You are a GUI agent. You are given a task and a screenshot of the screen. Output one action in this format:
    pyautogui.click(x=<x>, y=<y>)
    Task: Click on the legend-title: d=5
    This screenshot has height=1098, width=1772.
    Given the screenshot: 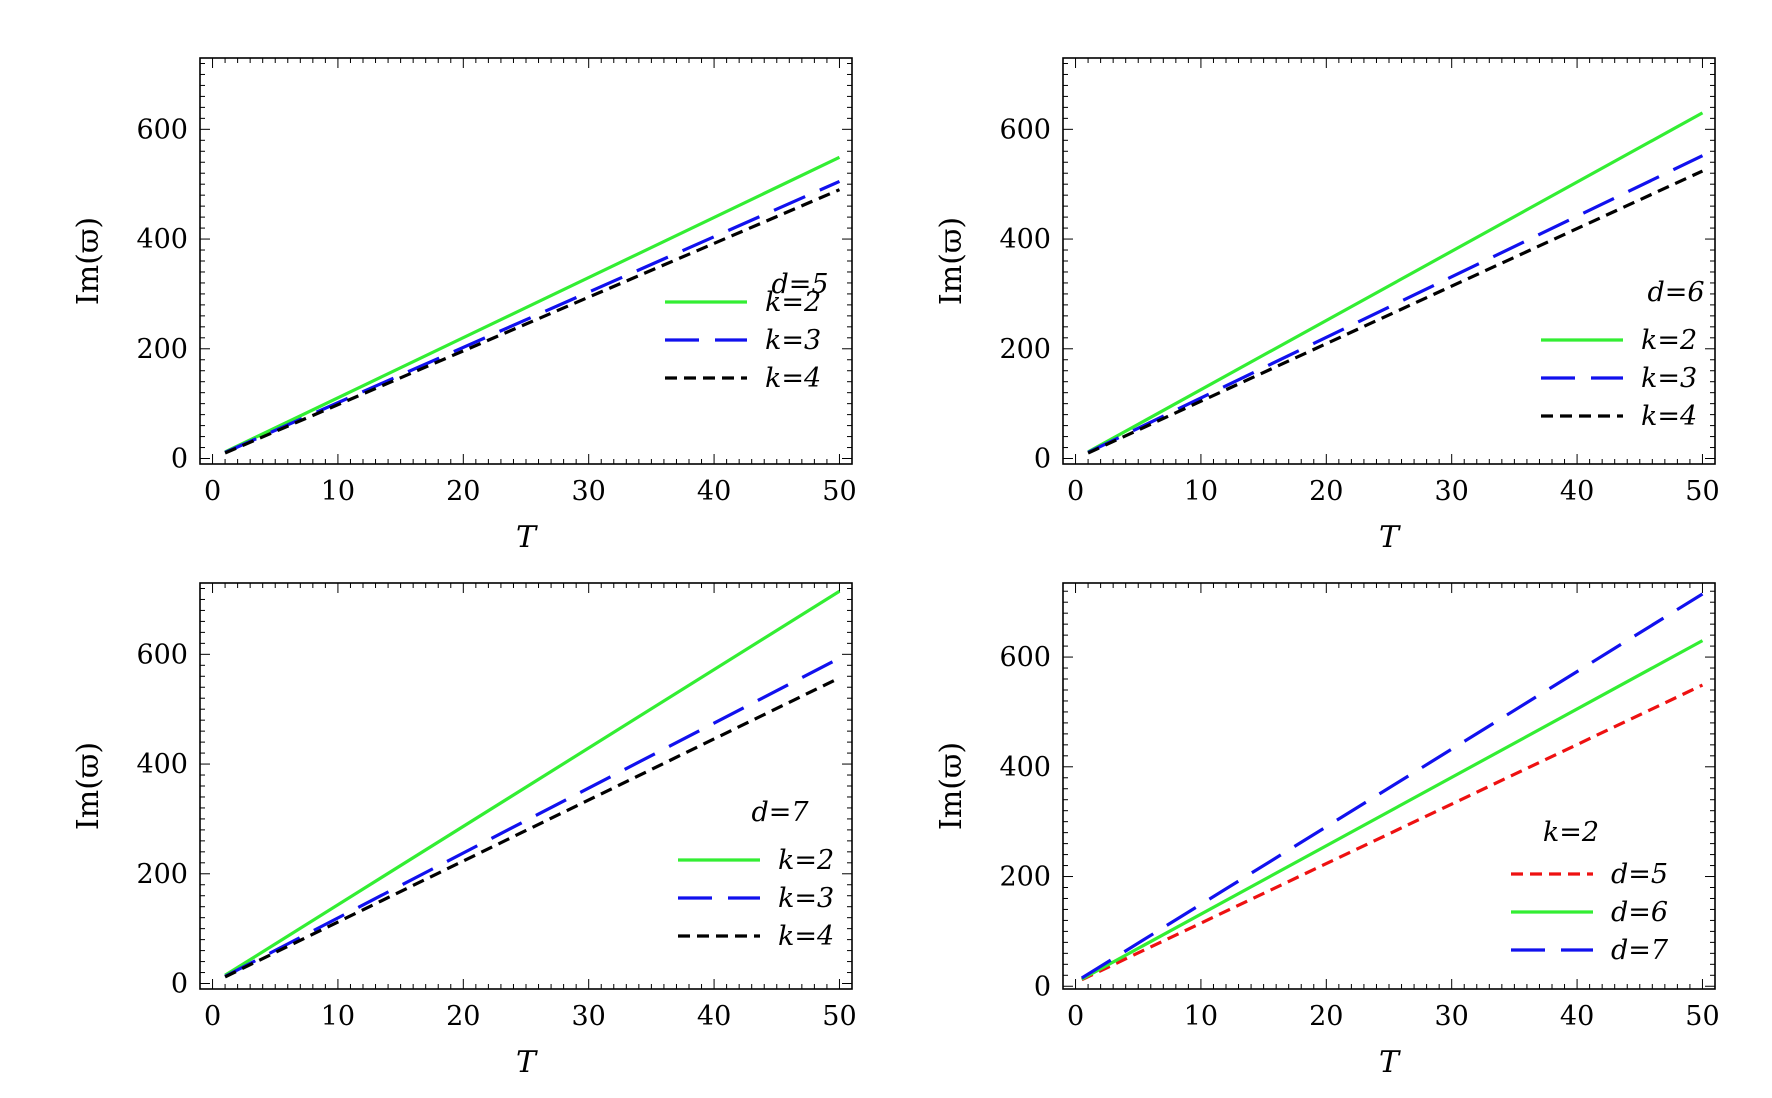 What is the action you would take?
    pyautogui.click(x=799, y=284)
    